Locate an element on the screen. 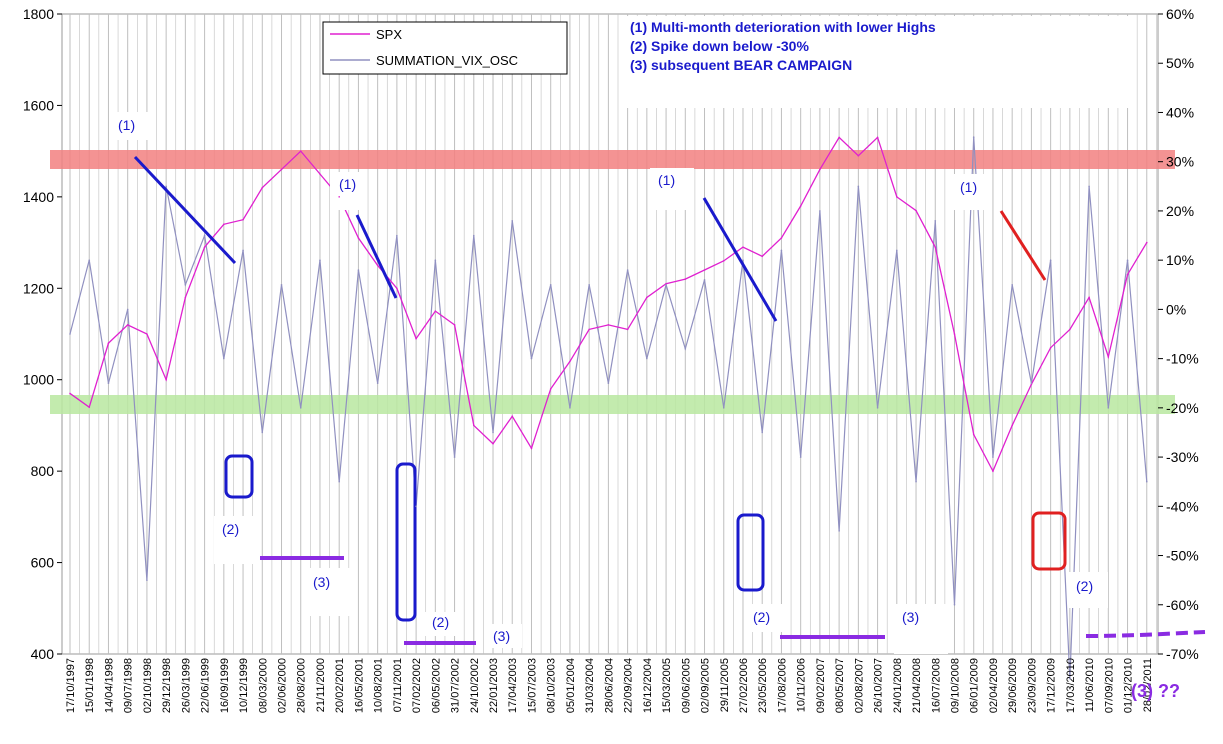 The image size is (1223, 744). x-tick-label: 07/09/2010 is located at coordinates (1109, 685).